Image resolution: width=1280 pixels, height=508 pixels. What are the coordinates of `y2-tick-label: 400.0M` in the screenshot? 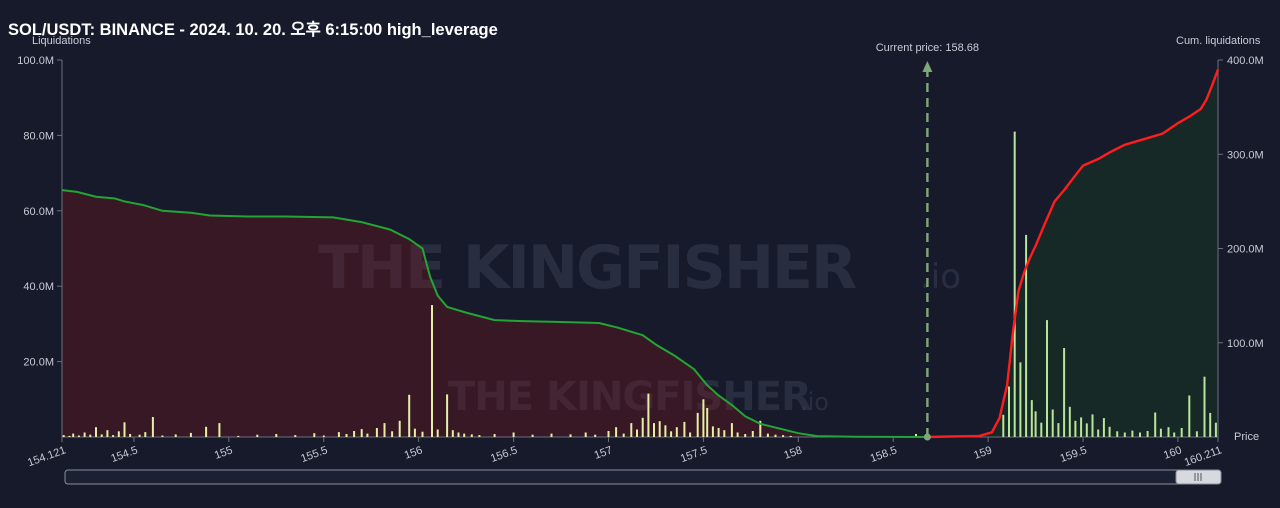 It's located at (1245, 61).